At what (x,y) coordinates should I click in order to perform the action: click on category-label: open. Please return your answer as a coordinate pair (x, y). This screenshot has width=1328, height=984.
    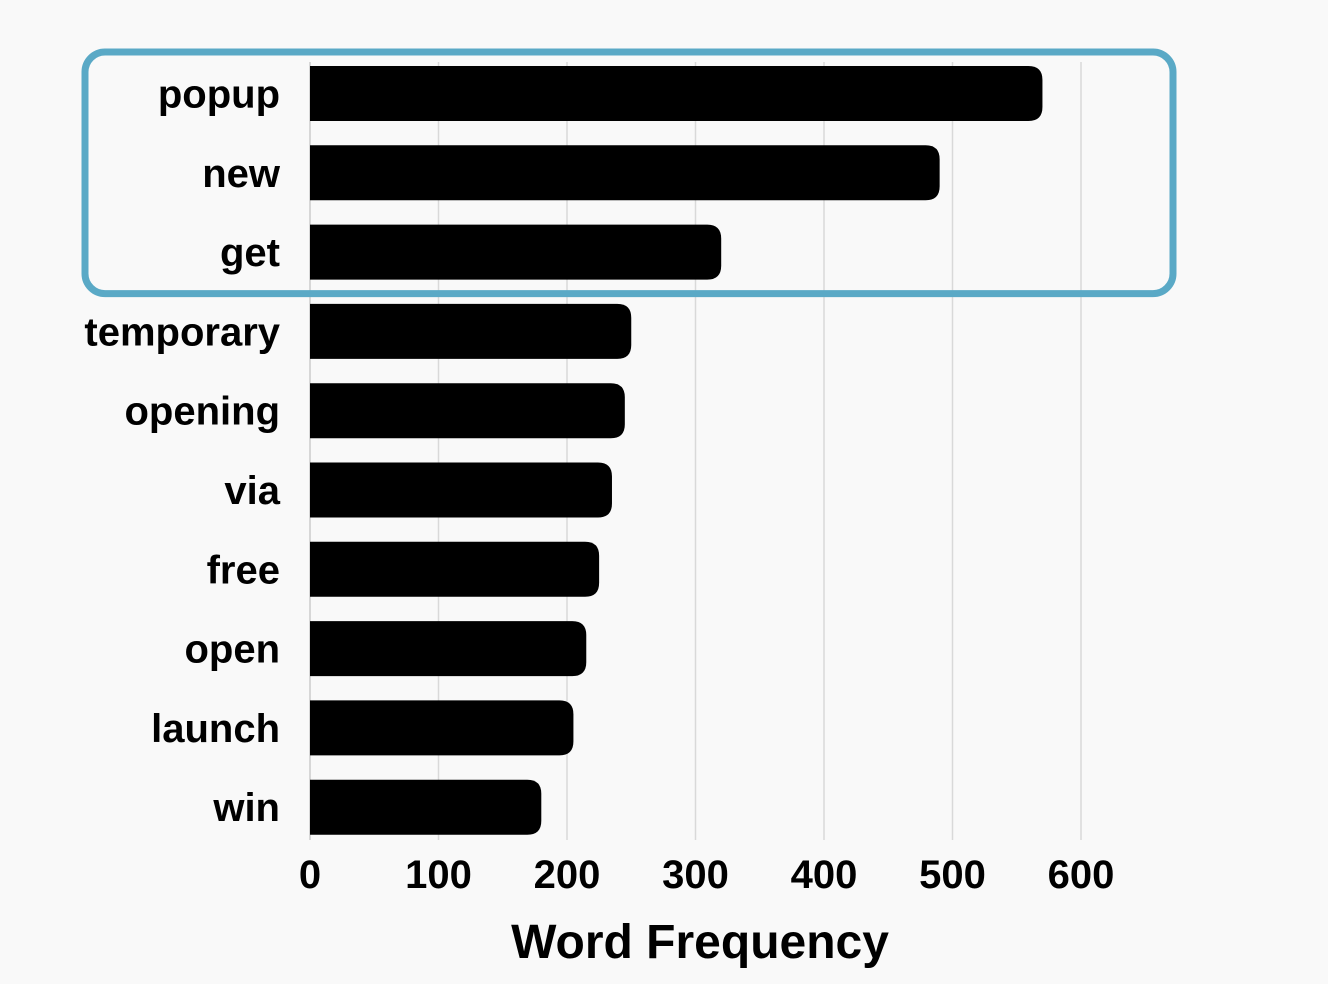
    Looking at the image, I should click on (232, 650).